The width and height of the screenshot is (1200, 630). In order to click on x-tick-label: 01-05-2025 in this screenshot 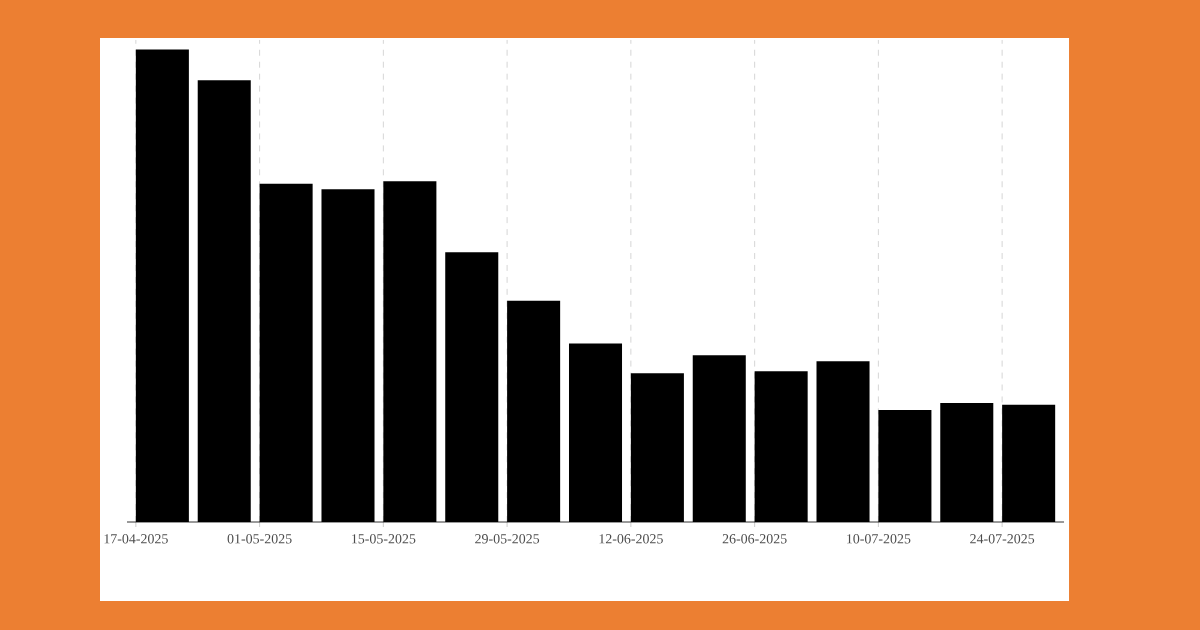, I will do `click(259, 539)`.